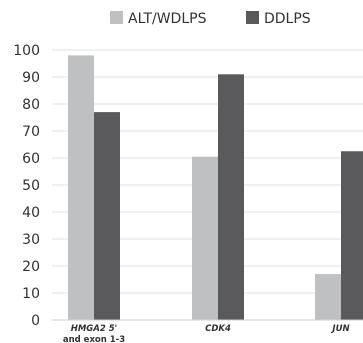 Image resolution: width=363 pixels, height=343 pixels. What do you see at coordinates (167, 19) in the screenshot?
I see `legend-label: ALT/WDLPS` at bounding box center [167, 19].